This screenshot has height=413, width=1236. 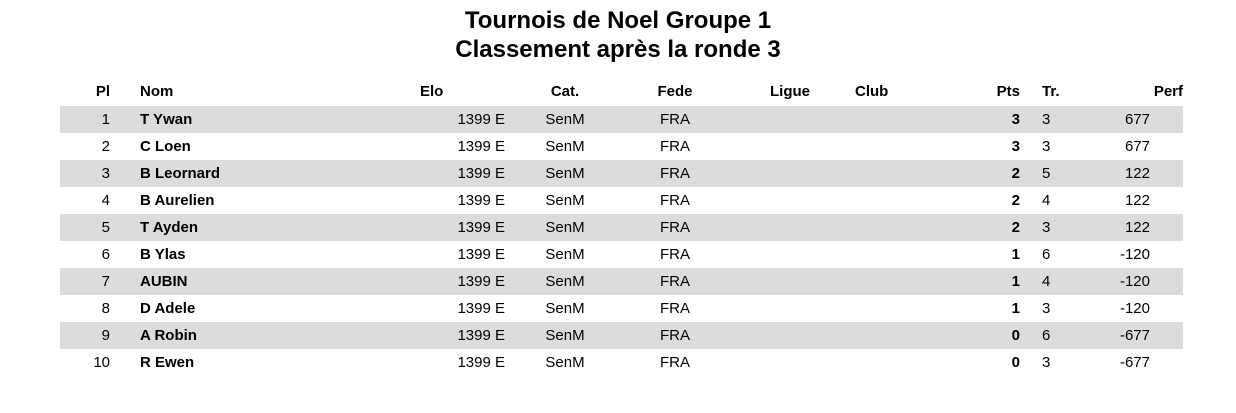 What do you see at coordinates (105, 281) in the screenshot?
I see `cell-rank: 7` at bounding box center [105, 281].